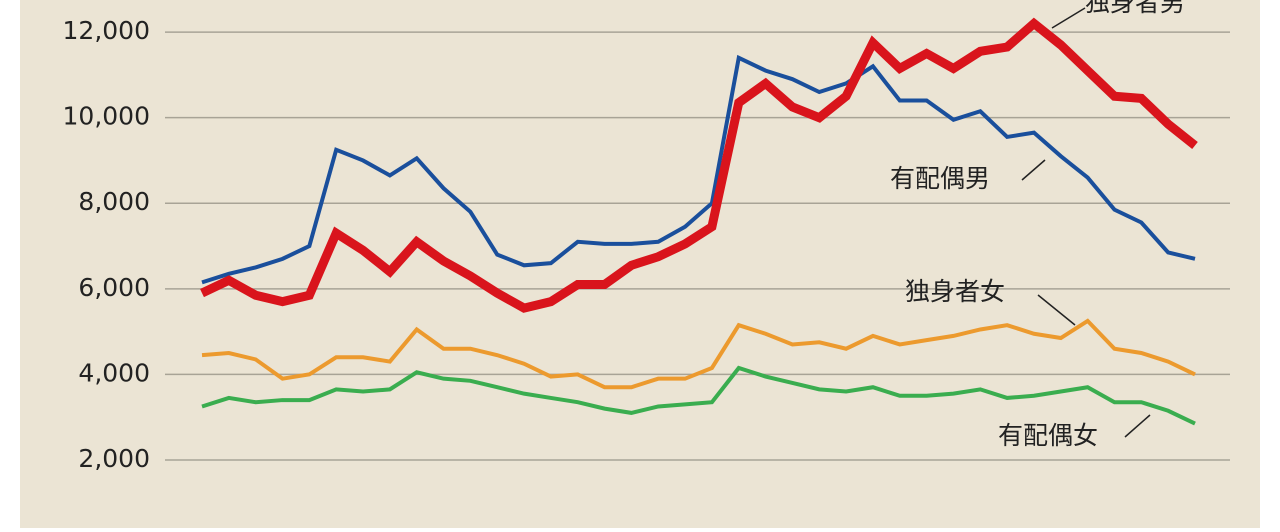  What do you see at coordinates (114, 372) in the screenshot?
I see `y-tick-label: 4,000` at bounding box center [114, 372].